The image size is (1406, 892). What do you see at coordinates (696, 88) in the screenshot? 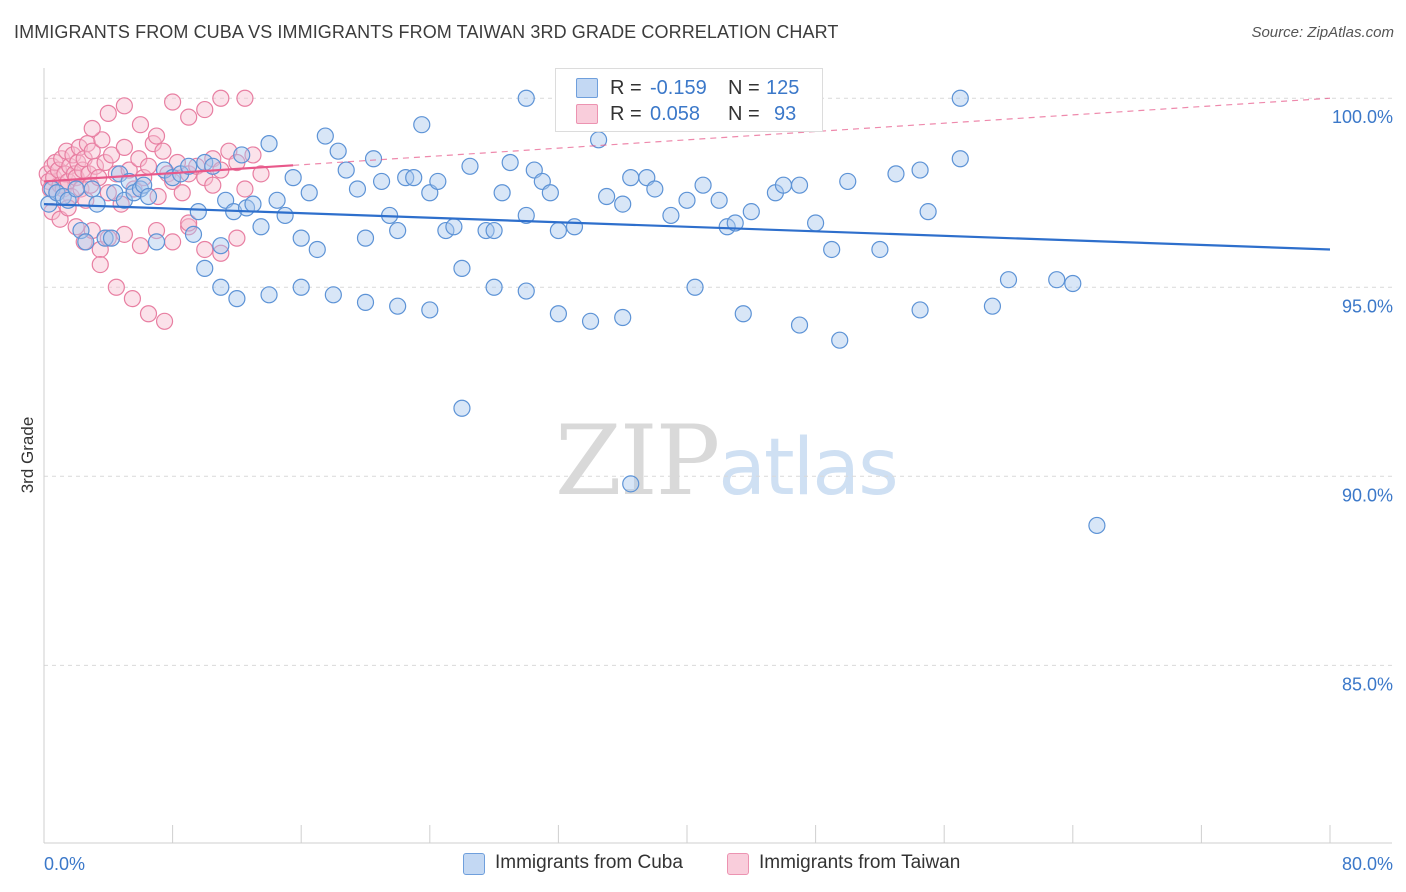
I see `legend-row-cuba: R = -0.159 N = 125` at bounding box center [696, 88].